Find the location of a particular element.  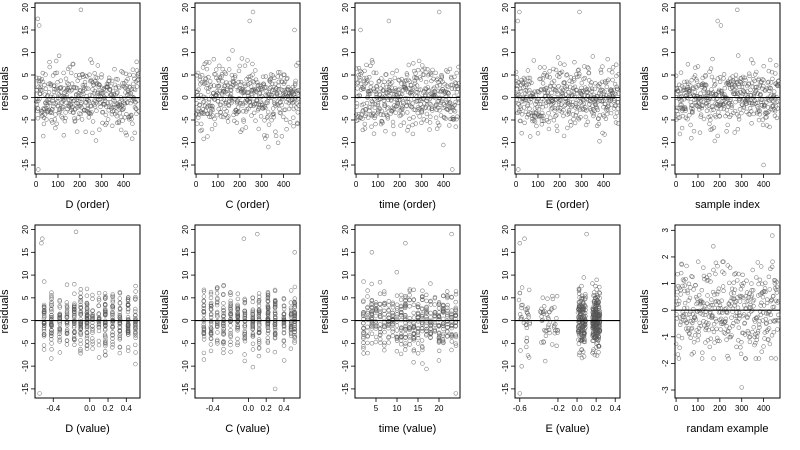

x-tick-label: 100 is located at coordinates (378, 184).